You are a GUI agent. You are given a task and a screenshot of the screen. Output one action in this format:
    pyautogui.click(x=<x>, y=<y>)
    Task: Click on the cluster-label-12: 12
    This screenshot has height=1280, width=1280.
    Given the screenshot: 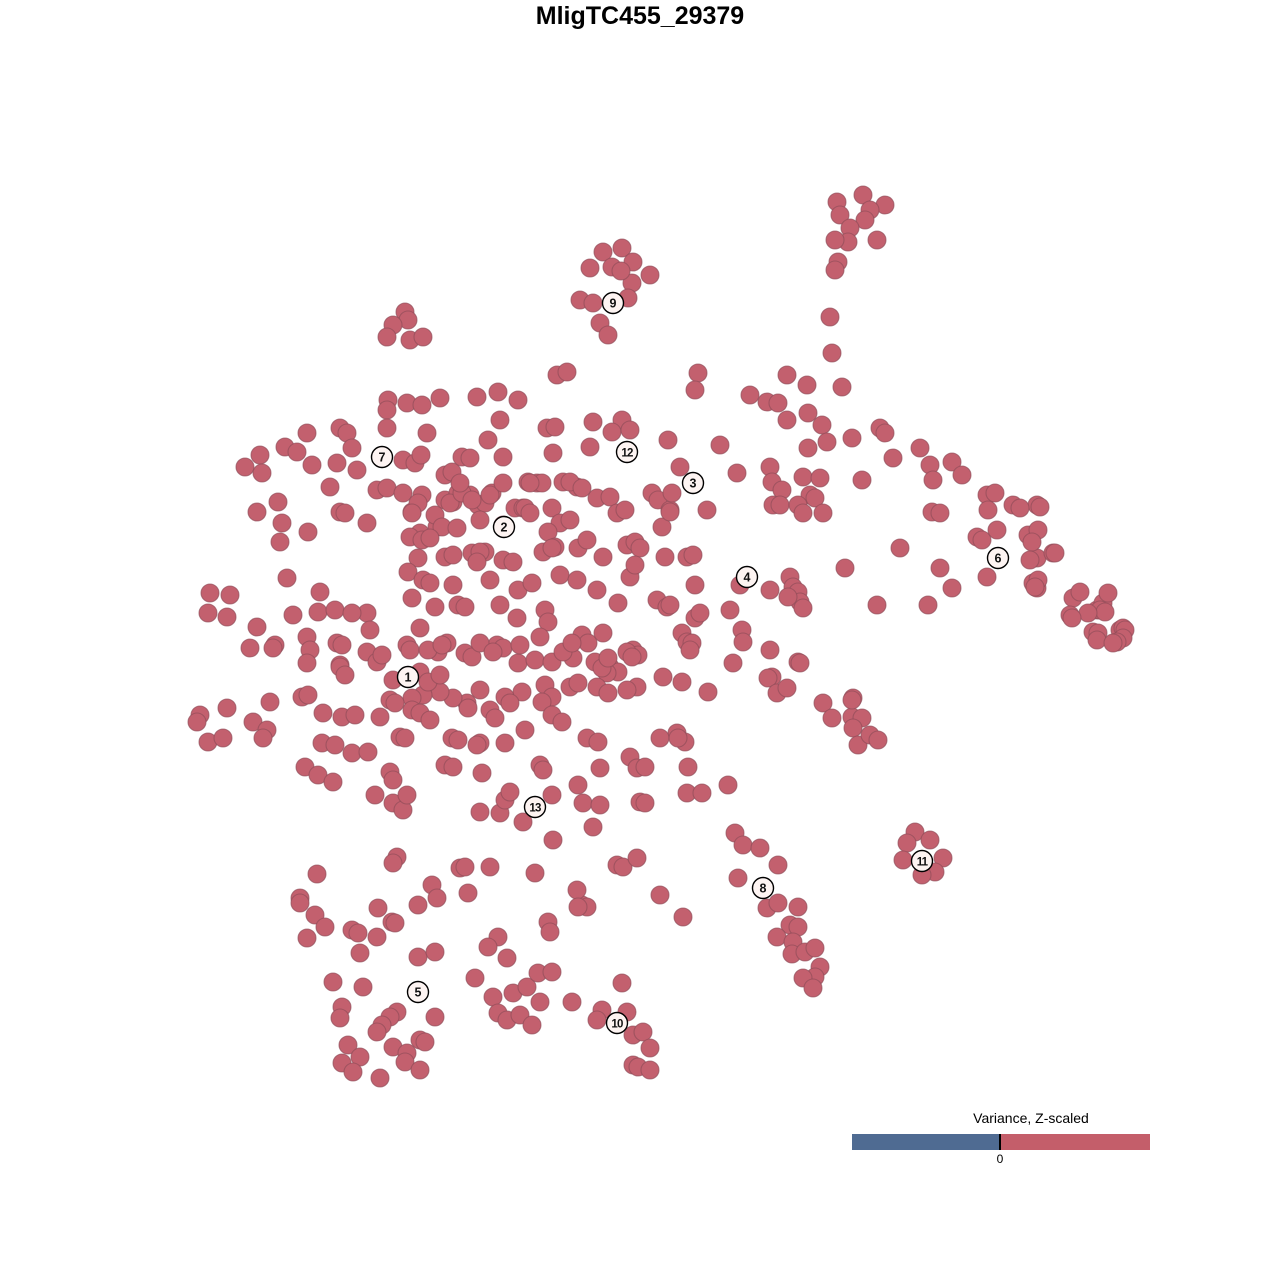 What is the action you would take?
    pyautogui.click(x=627, y=452)
    